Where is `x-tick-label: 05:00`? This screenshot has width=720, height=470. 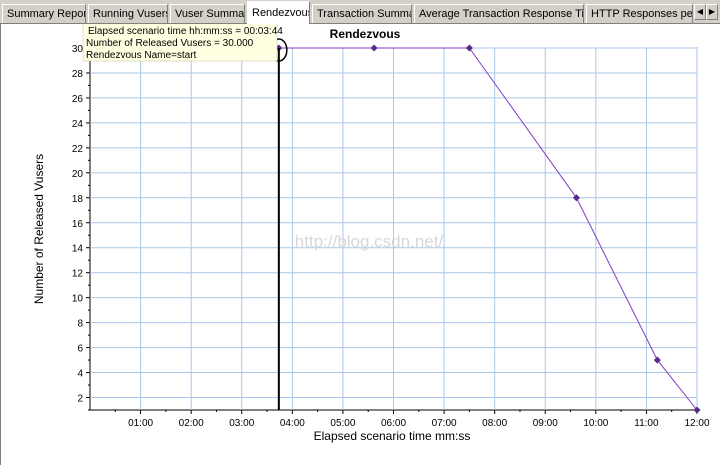
x-tick-label: 05:00 is located at coordinates (342, 423).